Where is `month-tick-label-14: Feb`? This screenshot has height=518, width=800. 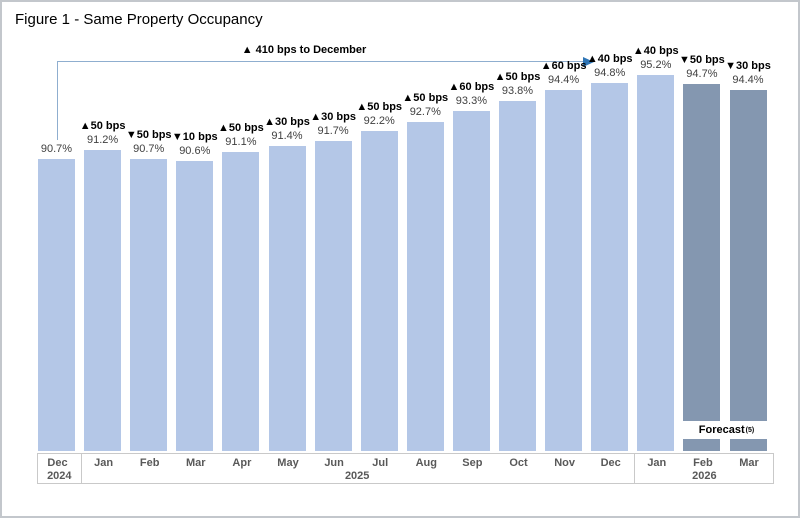
month-tick-label-14: Feb is located at coordinates (703, 463).